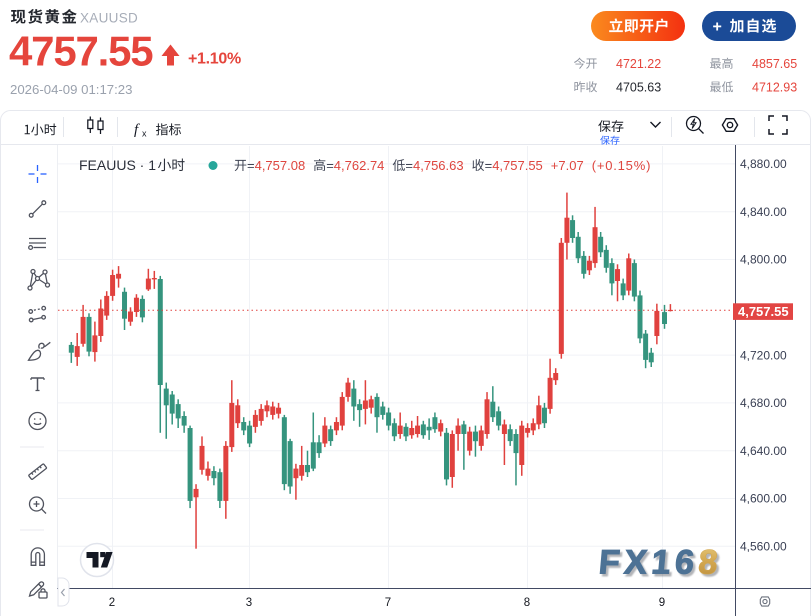 Image resolution: width=811 pixels, height=616 pixels. I want to click on svg-text: 4,840.00, so click(763, 212).